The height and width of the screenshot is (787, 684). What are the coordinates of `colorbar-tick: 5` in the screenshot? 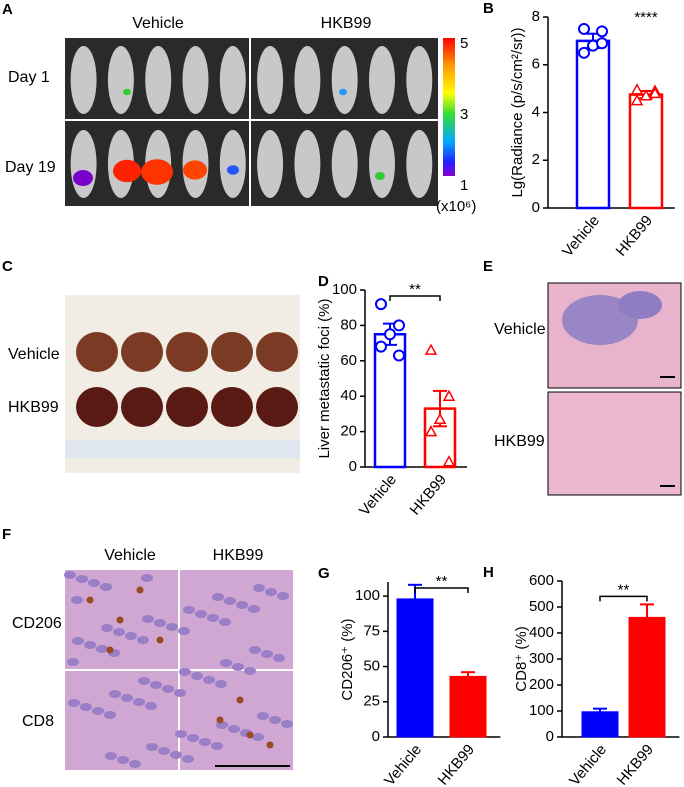 It's located at (464, 43).